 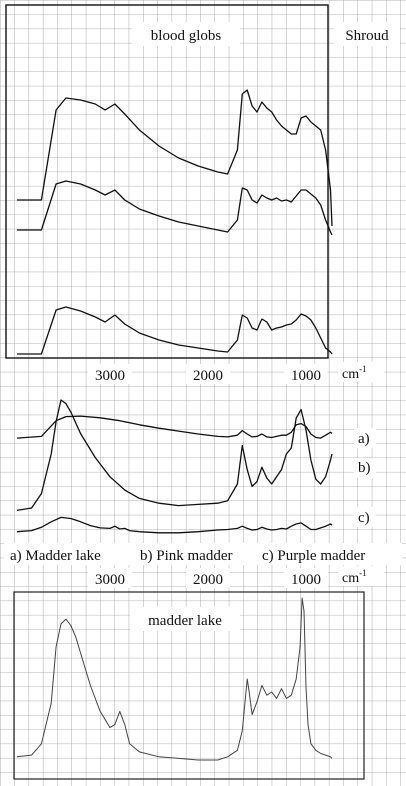 I want to click on legend-purple-madder: c) Purple madder, so click(x=313, y=556).